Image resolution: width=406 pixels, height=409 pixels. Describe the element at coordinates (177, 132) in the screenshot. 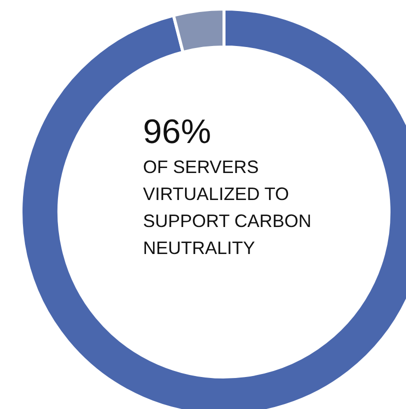

I see `data-label: 96%` at that location.